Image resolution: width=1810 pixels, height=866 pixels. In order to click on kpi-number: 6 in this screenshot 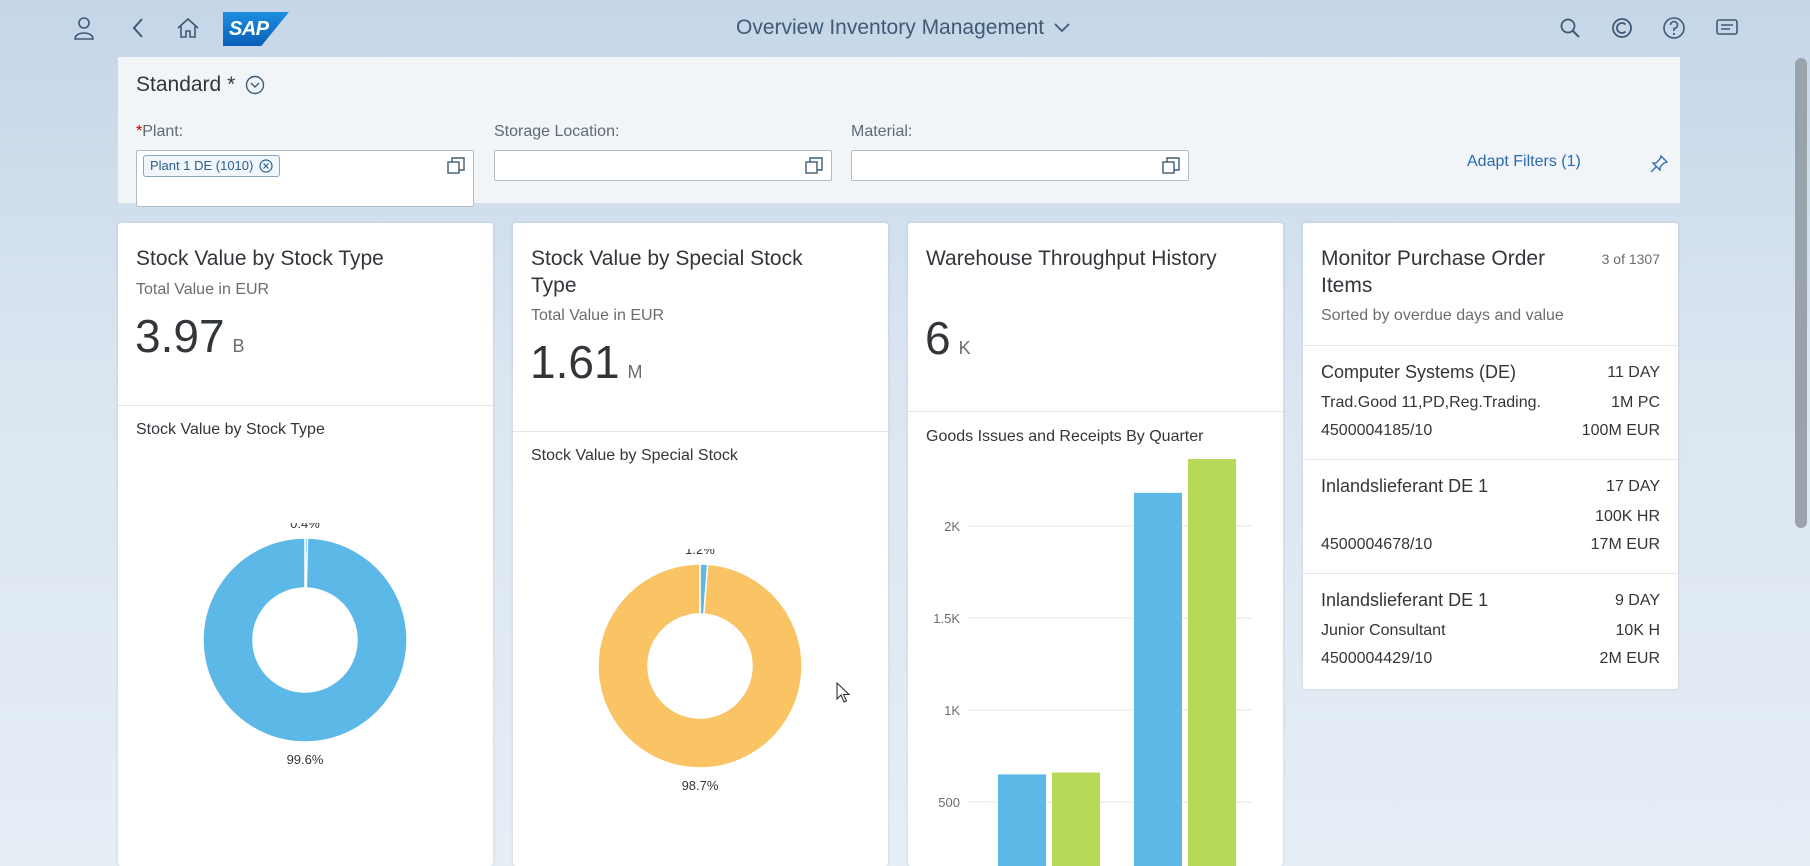, I will do `click(938, 338)`.